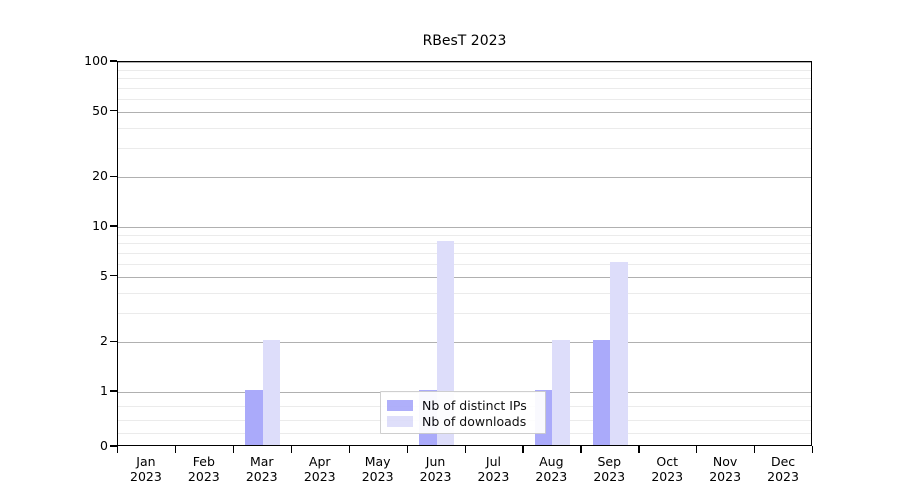 The image size is (900, 500). Describe the element at coordinates (667, 469) in the screenshot. I see `x-tick-label: Oct 2023` at that location.